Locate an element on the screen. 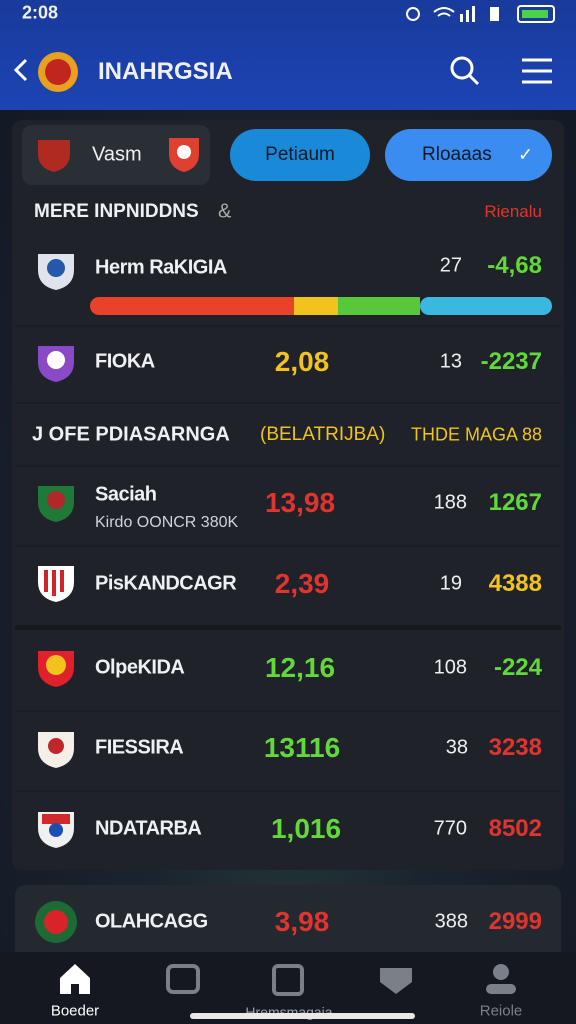 The height and width of the screenshot is (1024, 576). row-score: 13116 is located at coordinates (302, 747).